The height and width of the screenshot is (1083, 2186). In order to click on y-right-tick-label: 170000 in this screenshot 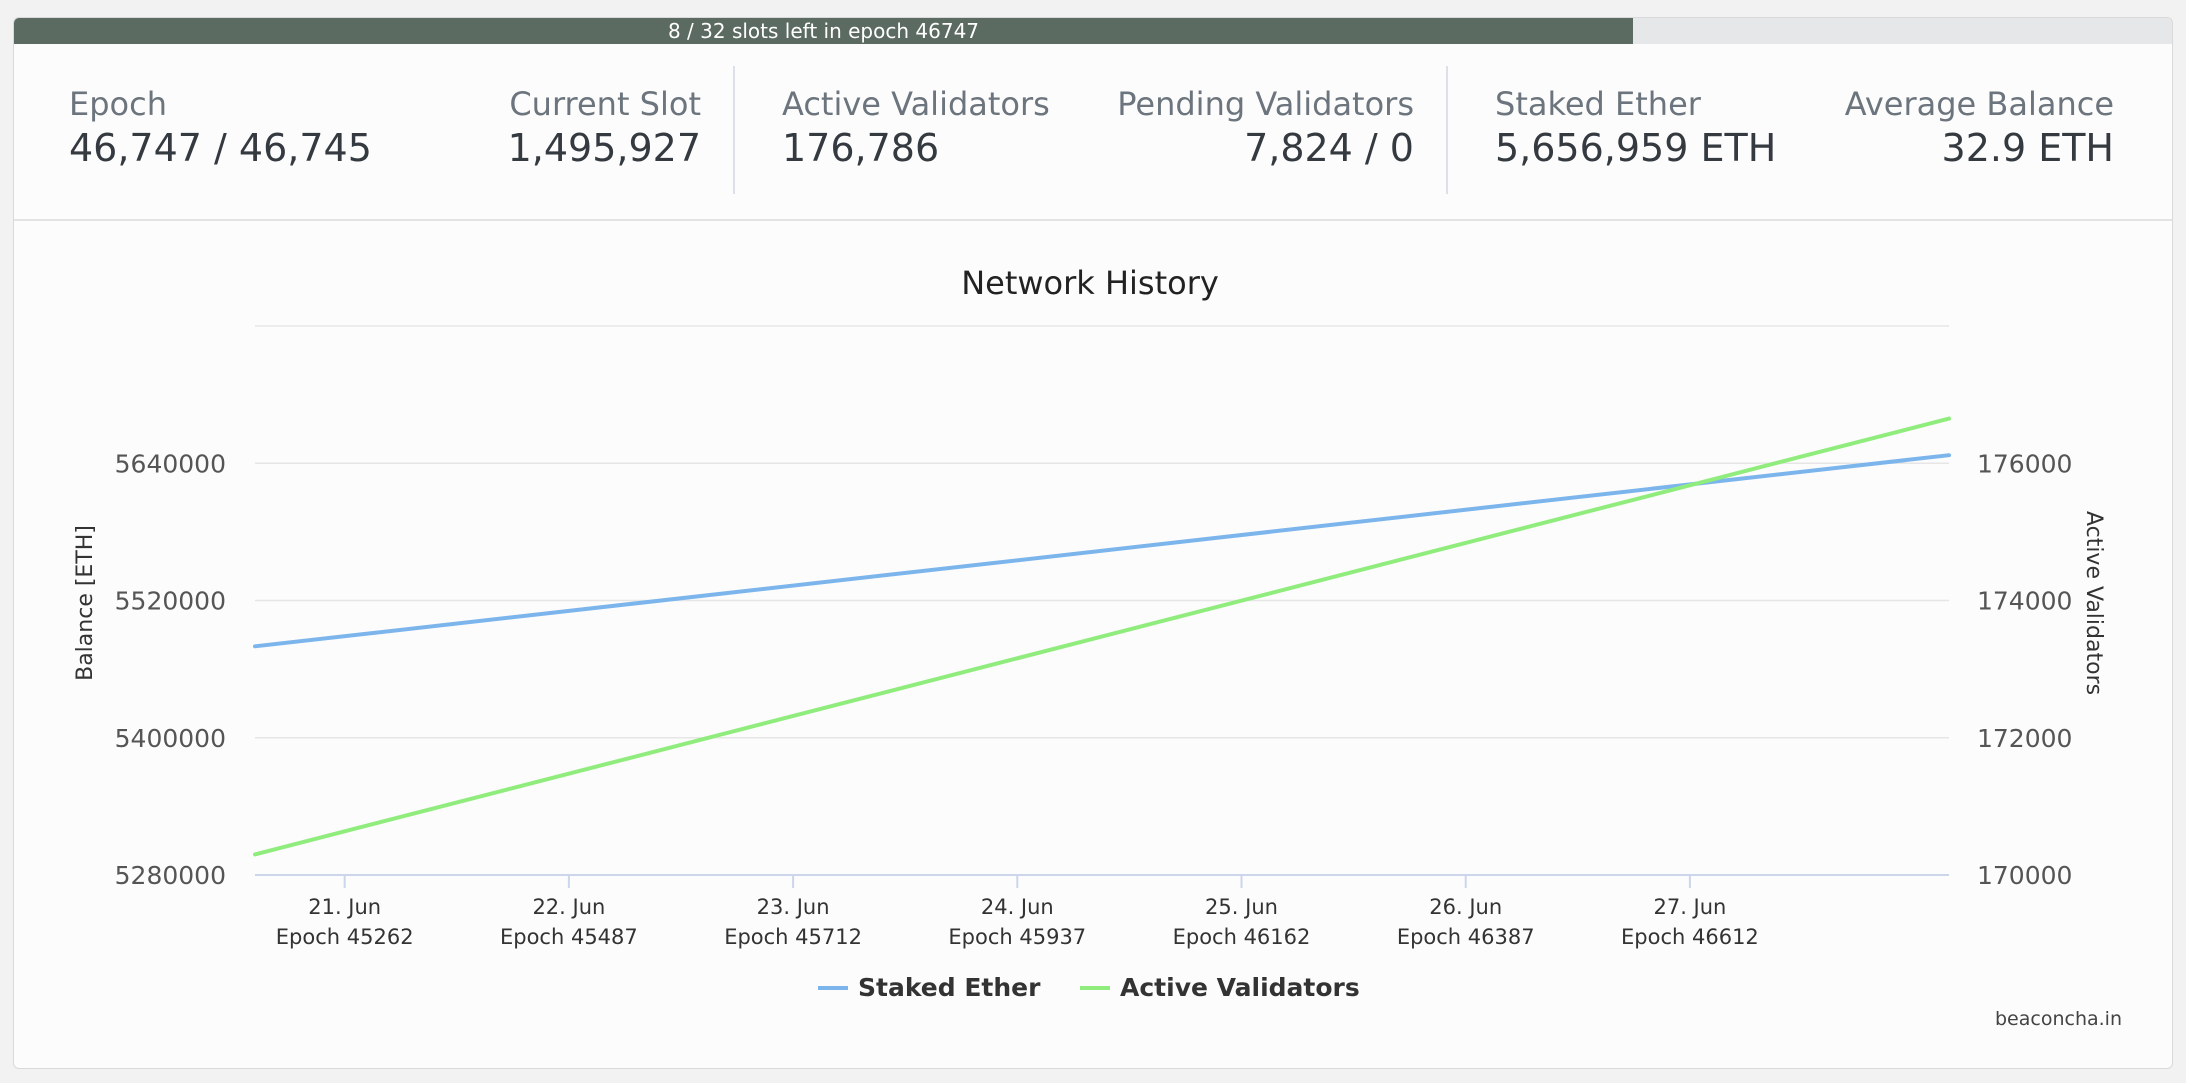, I will do `click(2024, 875)`.